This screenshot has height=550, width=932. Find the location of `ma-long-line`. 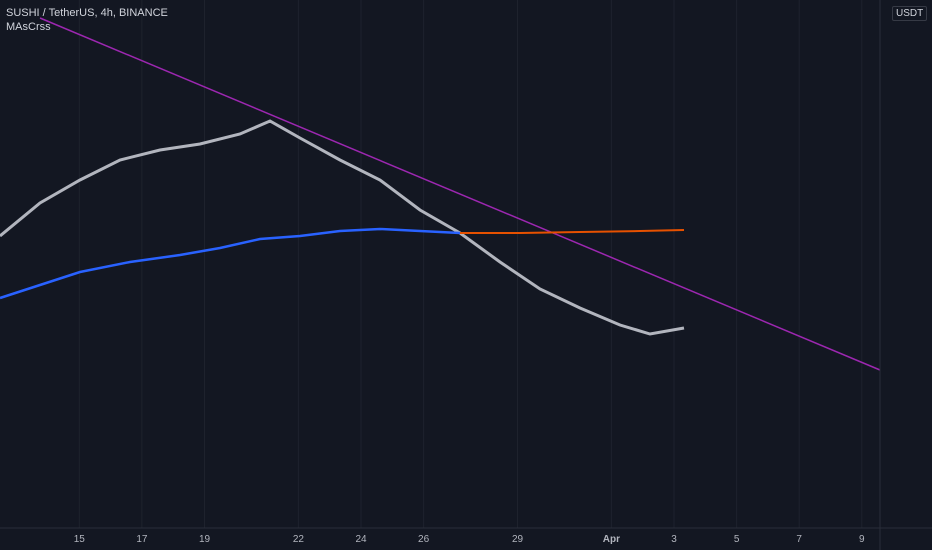

ma-long-line is located at coordinates (572, 231).